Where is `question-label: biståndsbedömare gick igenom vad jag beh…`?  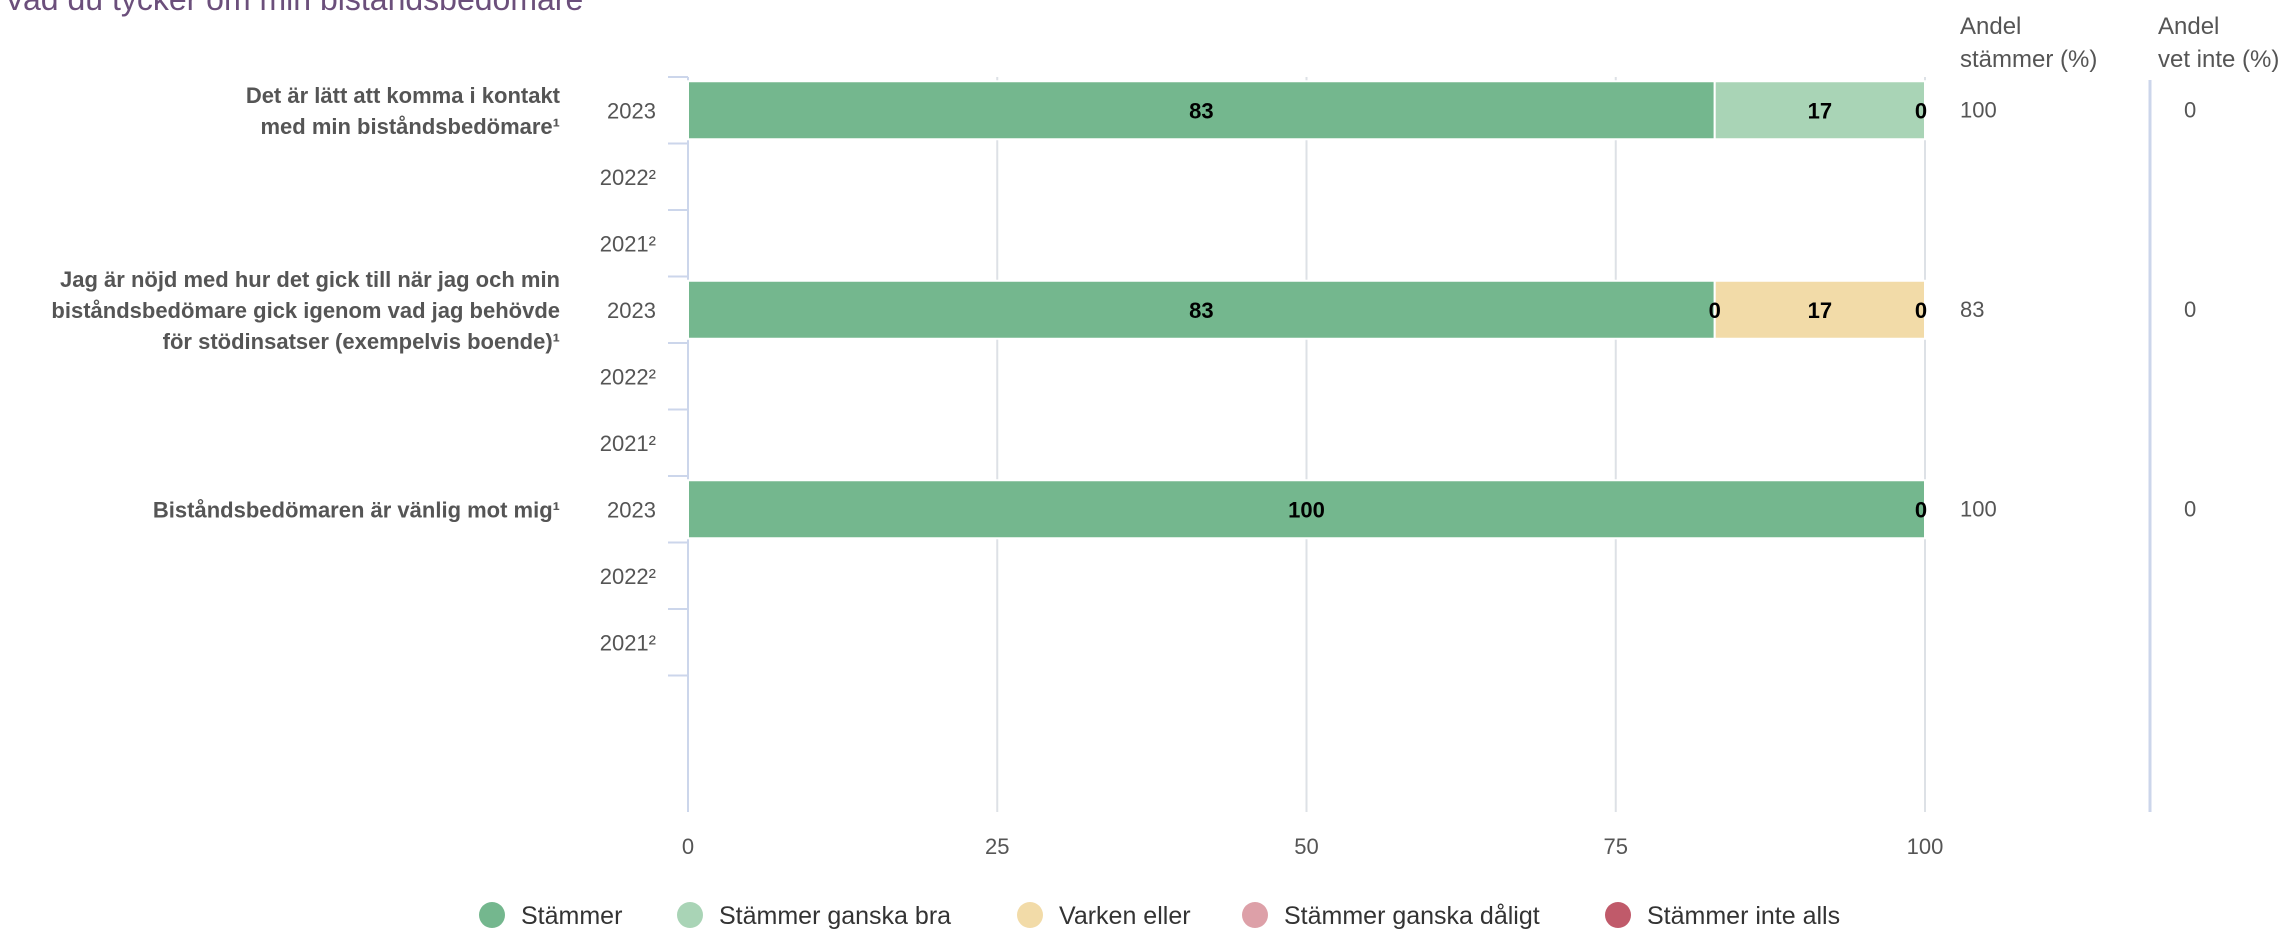 question-label: biståndsbedömare gick igenom vad jag beh… is located at coordinates (305, 310).